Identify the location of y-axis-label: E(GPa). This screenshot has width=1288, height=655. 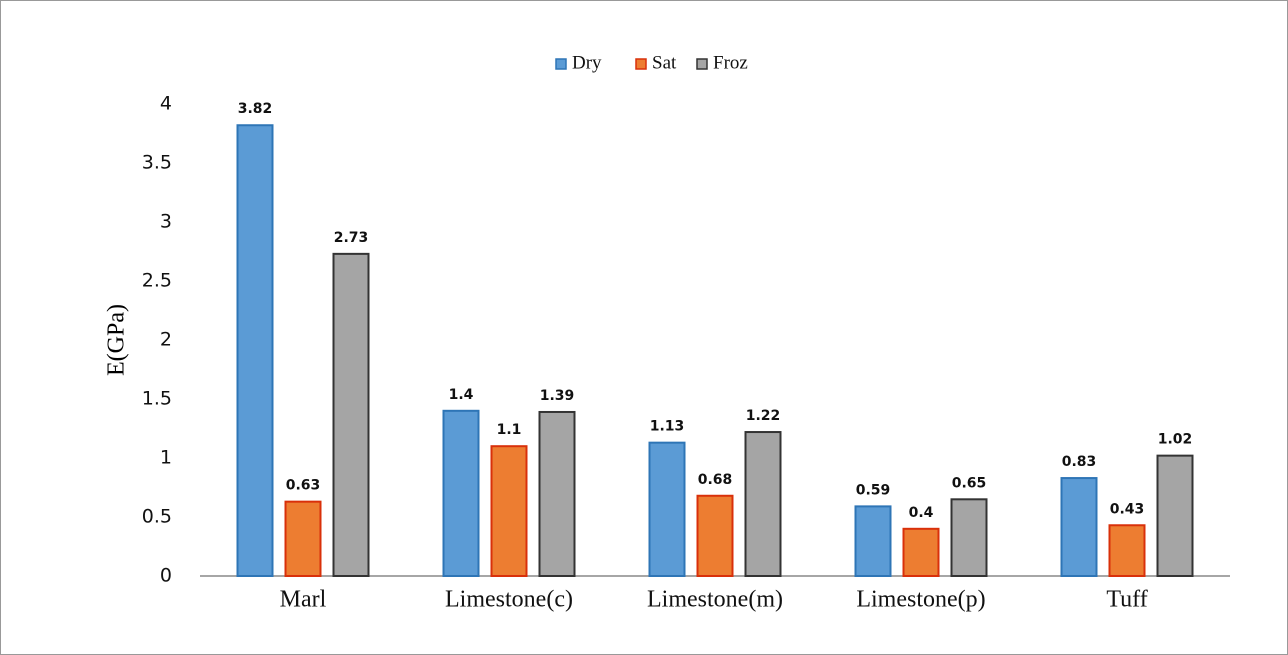
(117, 340).